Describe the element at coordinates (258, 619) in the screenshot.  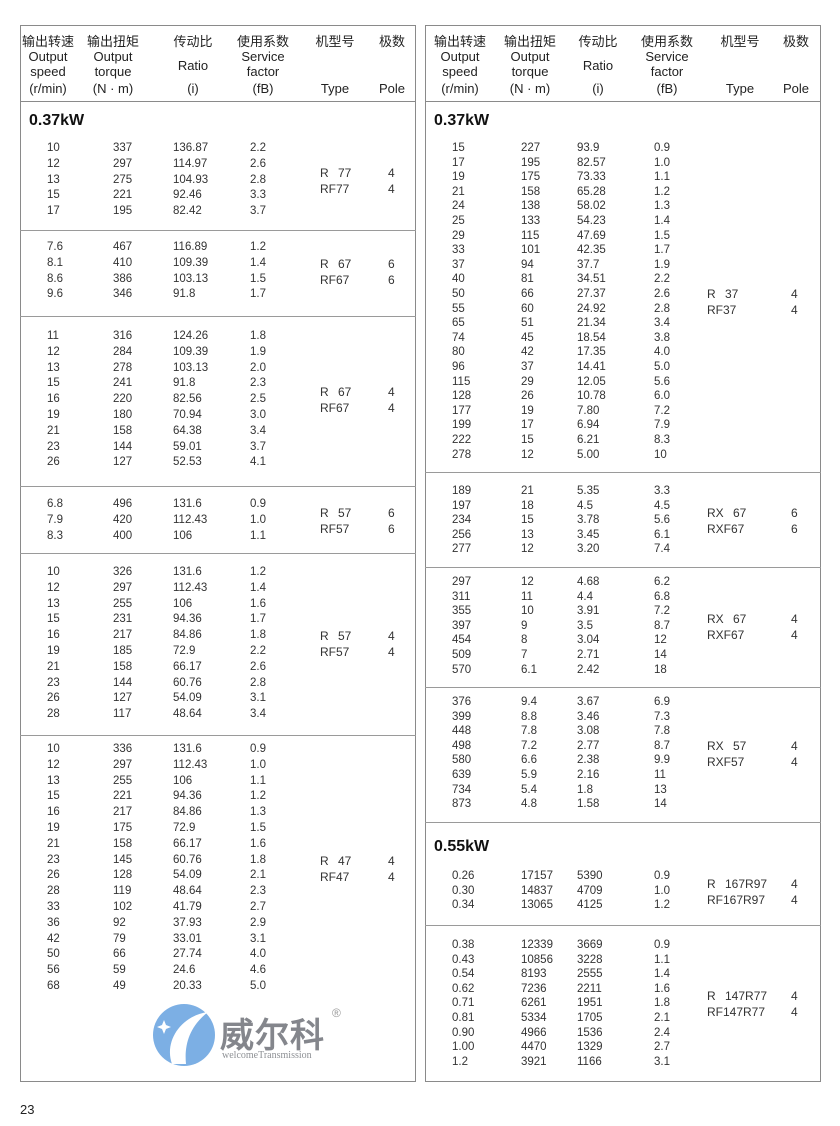
I see `service-factor-cell: 1.7` at that location.